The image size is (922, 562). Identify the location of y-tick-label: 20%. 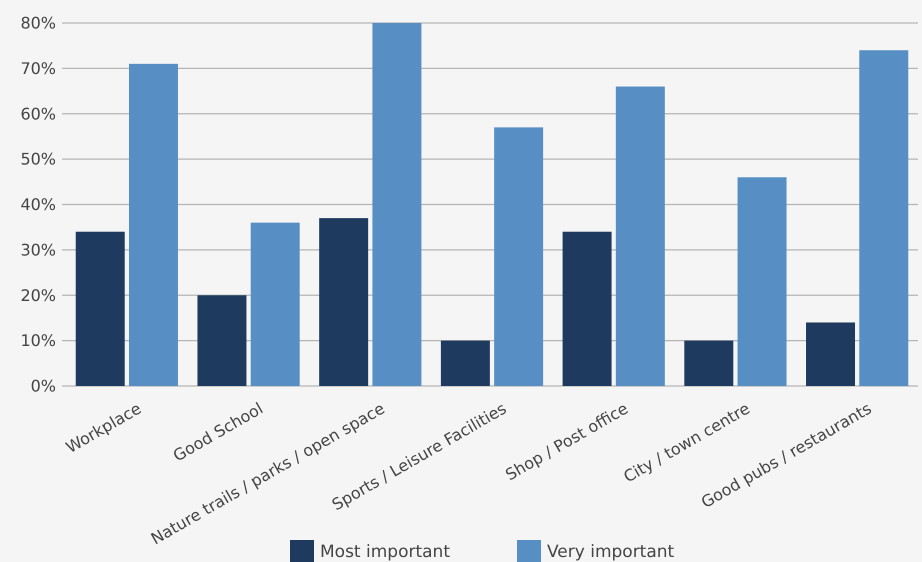
(38, 295).